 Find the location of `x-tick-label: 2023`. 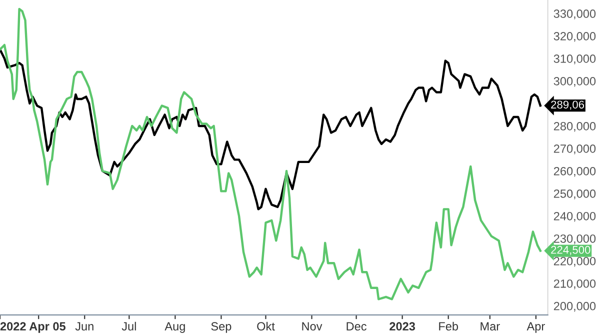

x-tick-label: 2023 is located at coordinates (403, 326).